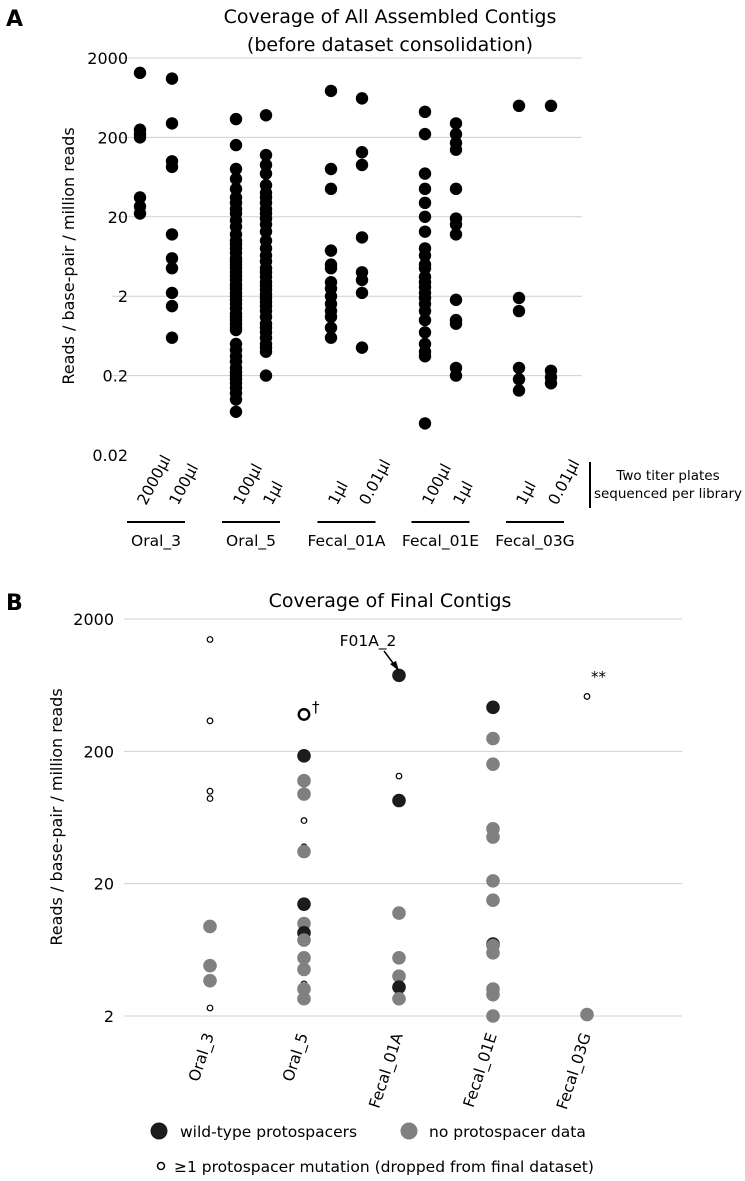 This screenshot has width=745, height=1181. Describe the element at coordinates (56, 816) in the screenshot. I see `panel-b-ylabel: Reads / base-pair / million reads` at that location.